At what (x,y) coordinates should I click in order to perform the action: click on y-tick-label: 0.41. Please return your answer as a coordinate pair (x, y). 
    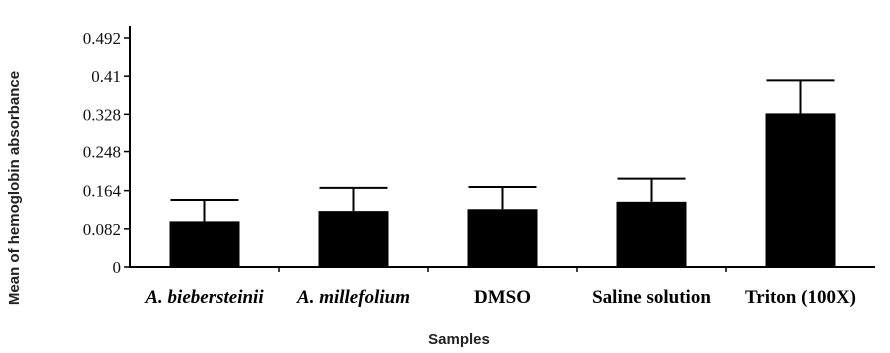
    Looking at the image, I should click on (106, 76).